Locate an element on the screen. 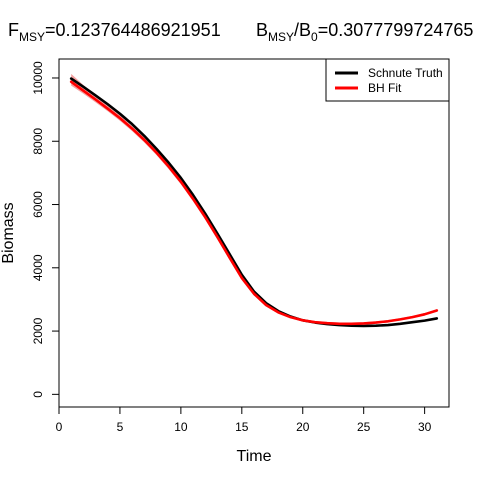 The height and width of the screenshot is (480, 480). title-left-rest: =0.123764486921951 is located at coordinates (133, 30).